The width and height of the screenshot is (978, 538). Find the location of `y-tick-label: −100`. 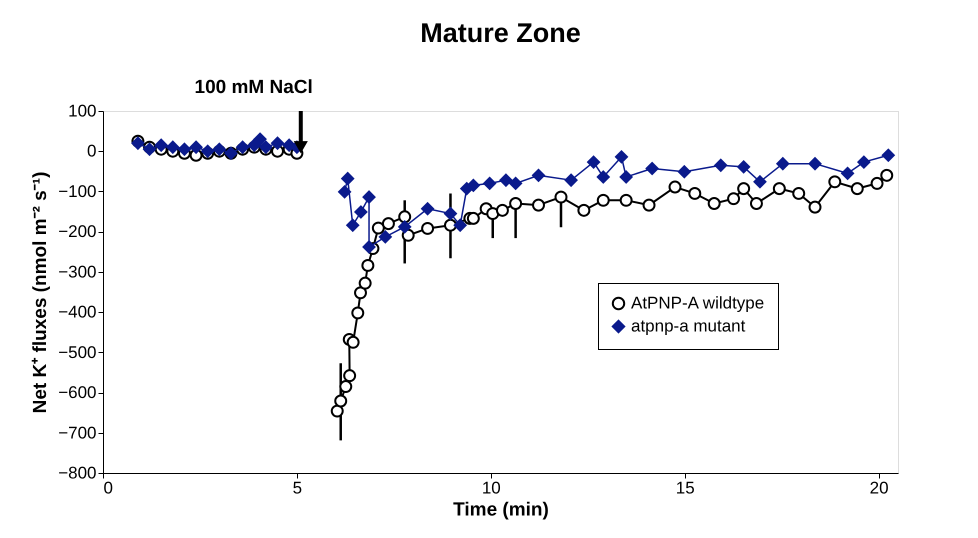

y-tick-label: −100 is located at coordinates (77, 191).